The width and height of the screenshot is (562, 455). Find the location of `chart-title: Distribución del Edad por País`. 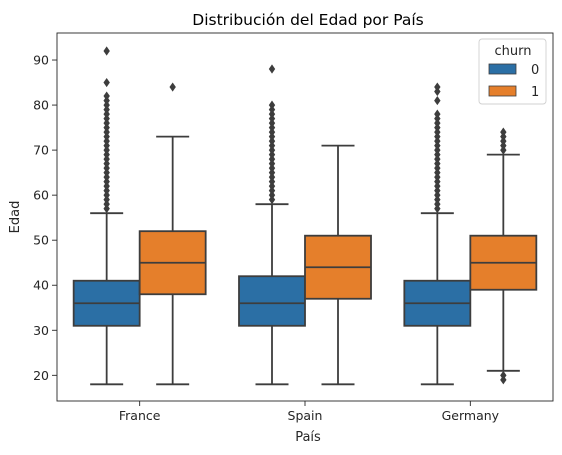

chart-title: Distribución del Edad por País is located at coordinates (307, 20).